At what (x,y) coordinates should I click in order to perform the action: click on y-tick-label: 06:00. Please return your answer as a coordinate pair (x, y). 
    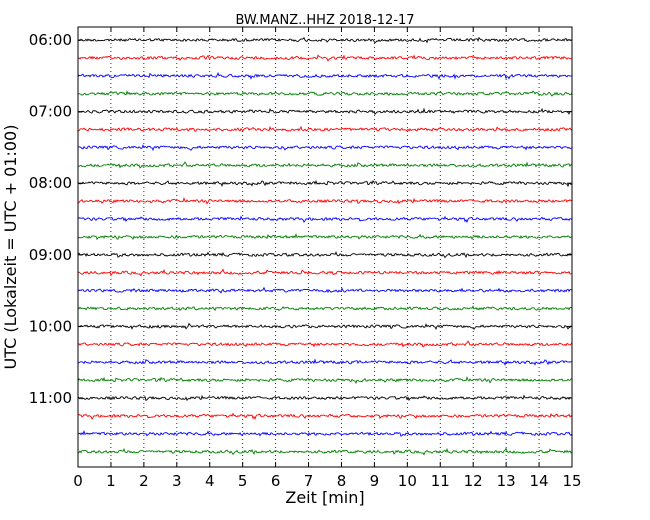
    Looking at the image, I should click on (50, 40).